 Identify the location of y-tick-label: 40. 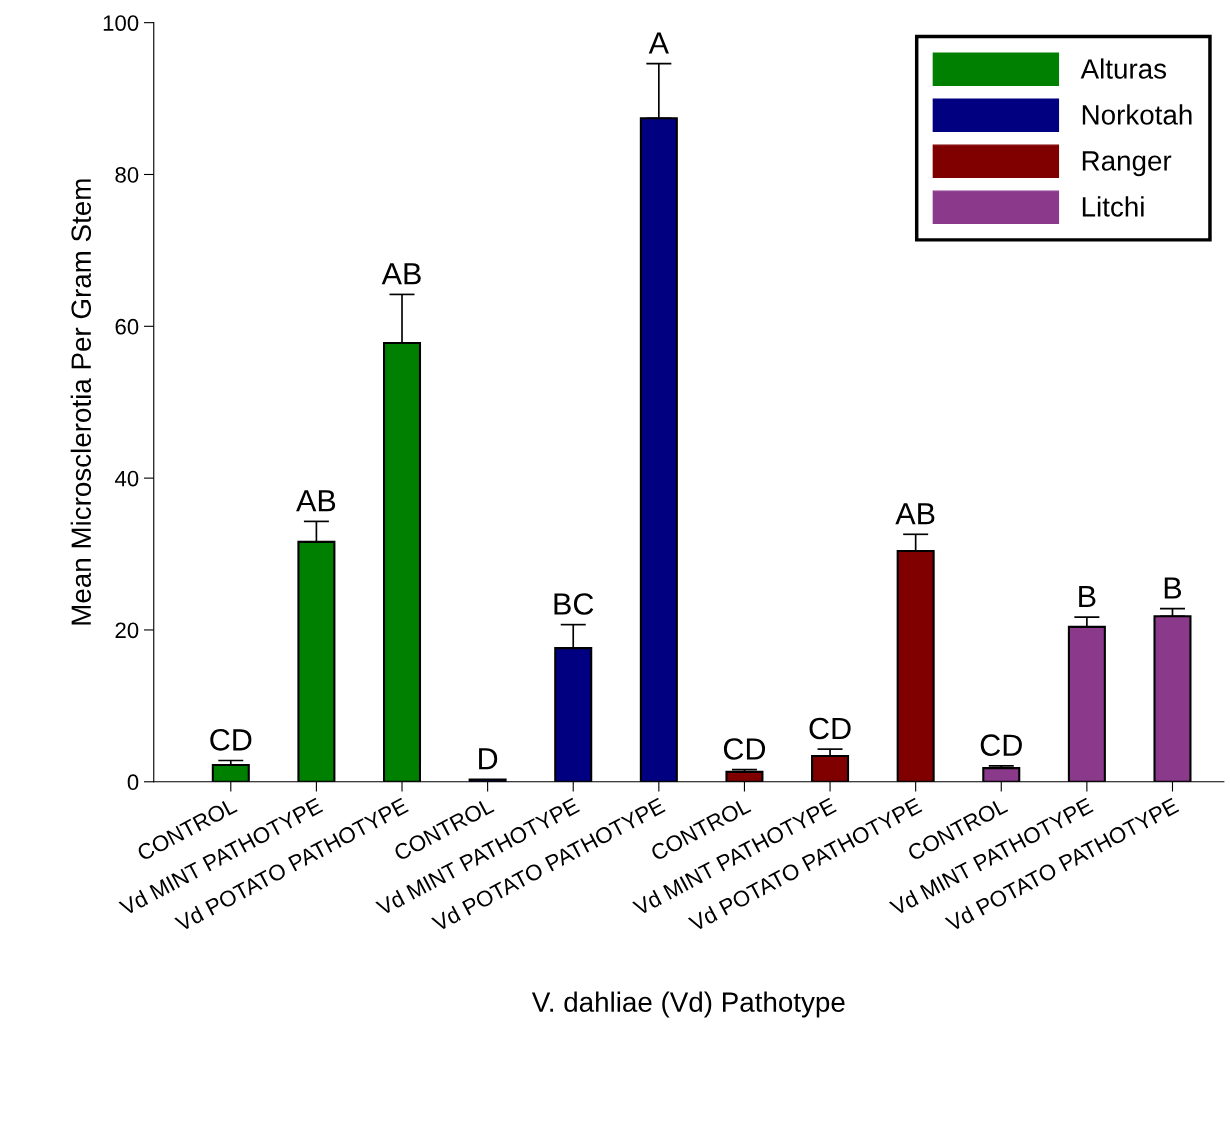
(126, 478).